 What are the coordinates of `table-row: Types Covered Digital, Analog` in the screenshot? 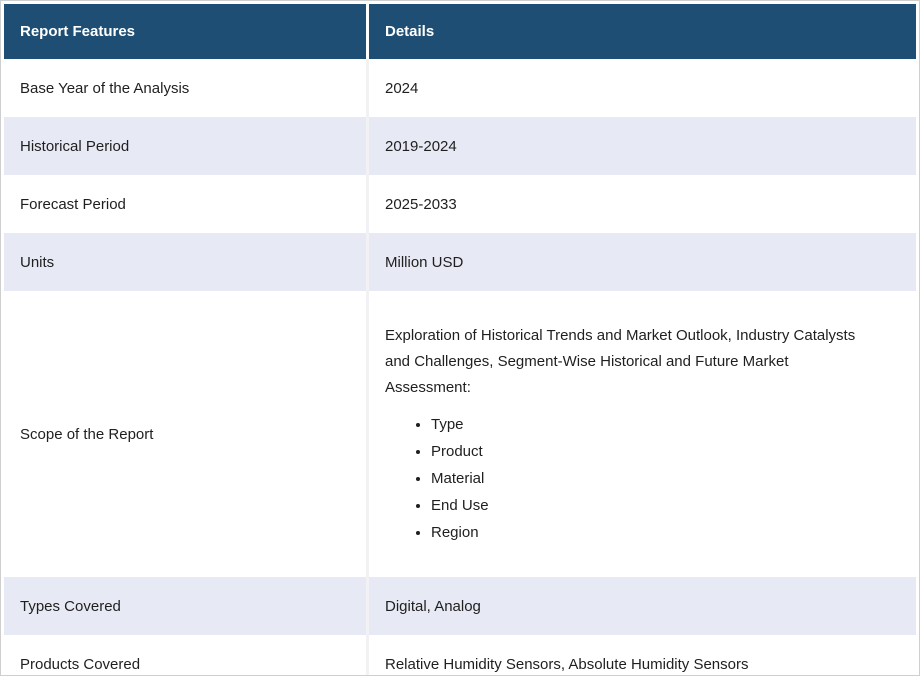 It's located at (460, 606).